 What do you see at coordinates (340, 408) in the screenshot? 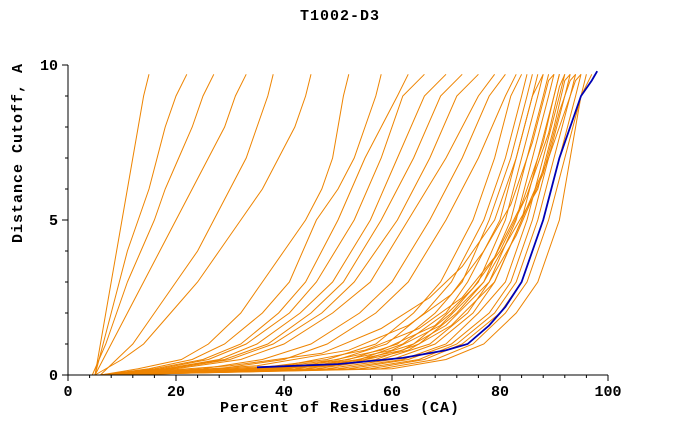
I see `x-axis-label: Percent of Residues (CA)` at bounding box center [340, 408].